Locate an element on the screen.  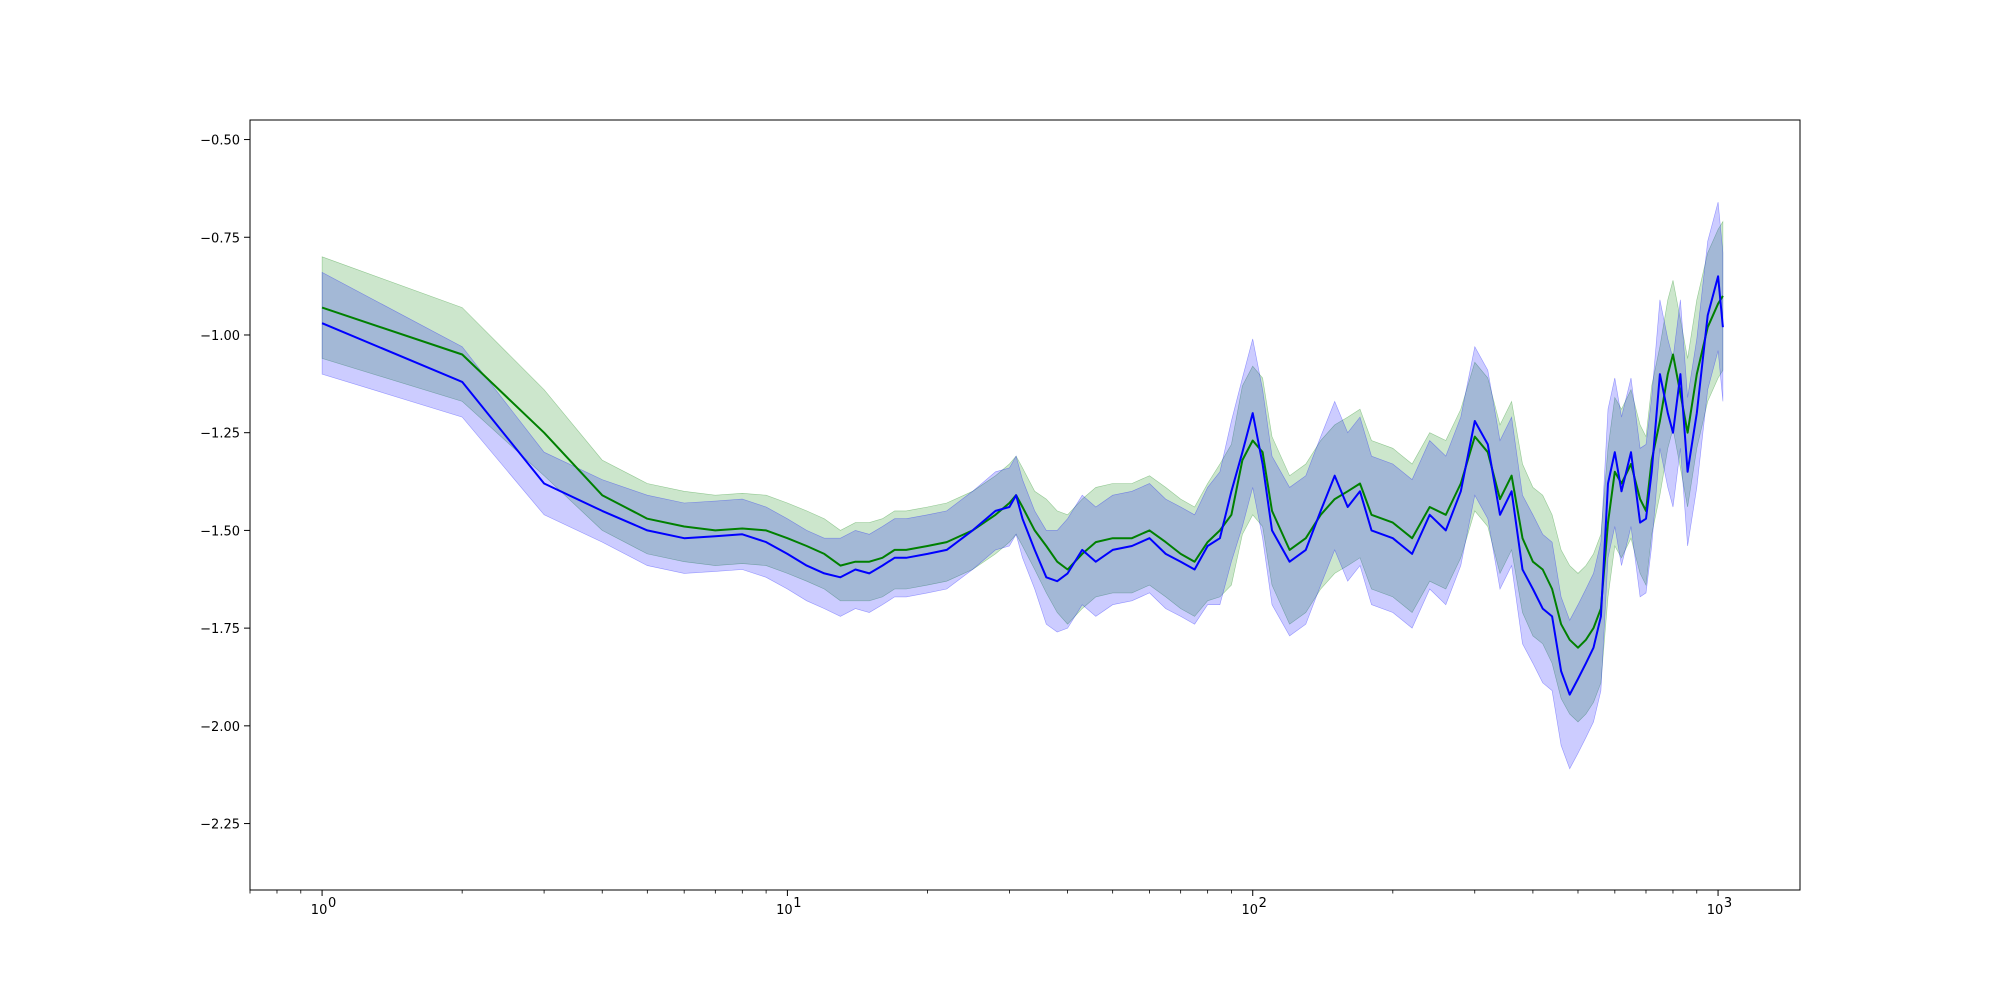
y-tick-label: −1.00 is located at coordinates (220, 336).